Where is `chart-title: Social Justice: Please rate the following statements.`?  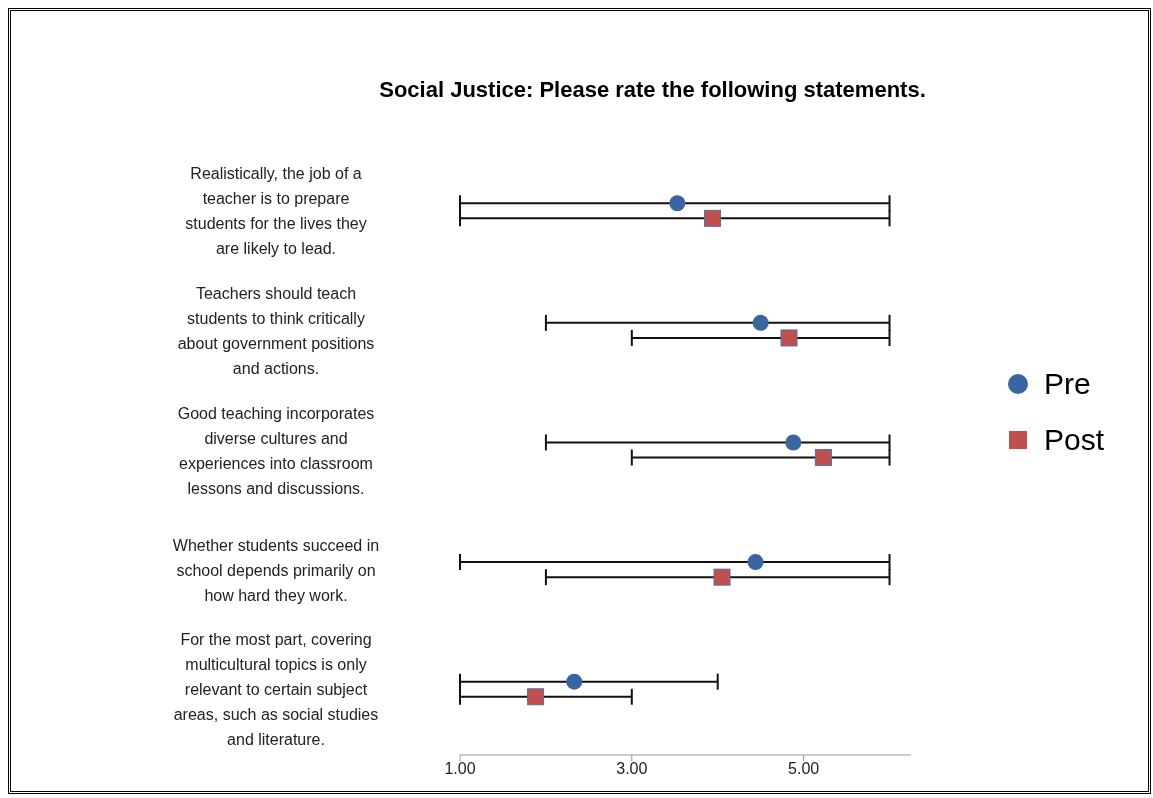 chart-title: Social Justice: Please rate the following statements. is located at coordinates (652, 90).